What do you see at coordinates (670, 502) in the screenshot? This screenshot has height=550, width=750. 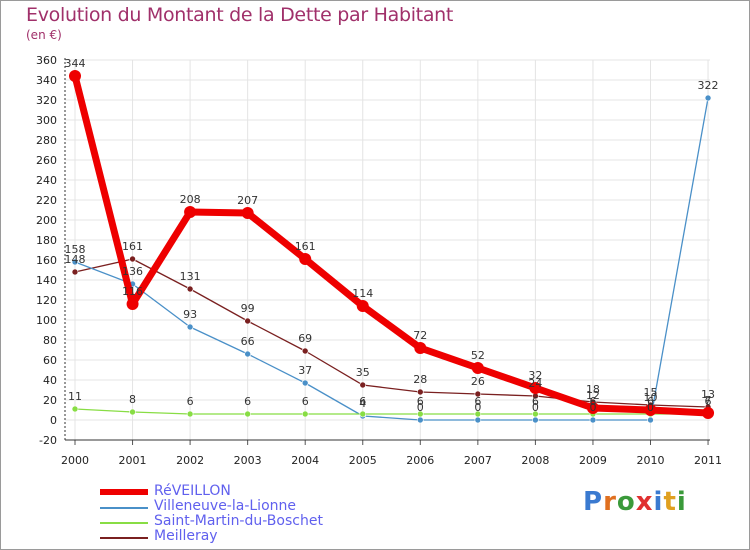 I see `logo-letter: t` at bounding box center [670, 502].